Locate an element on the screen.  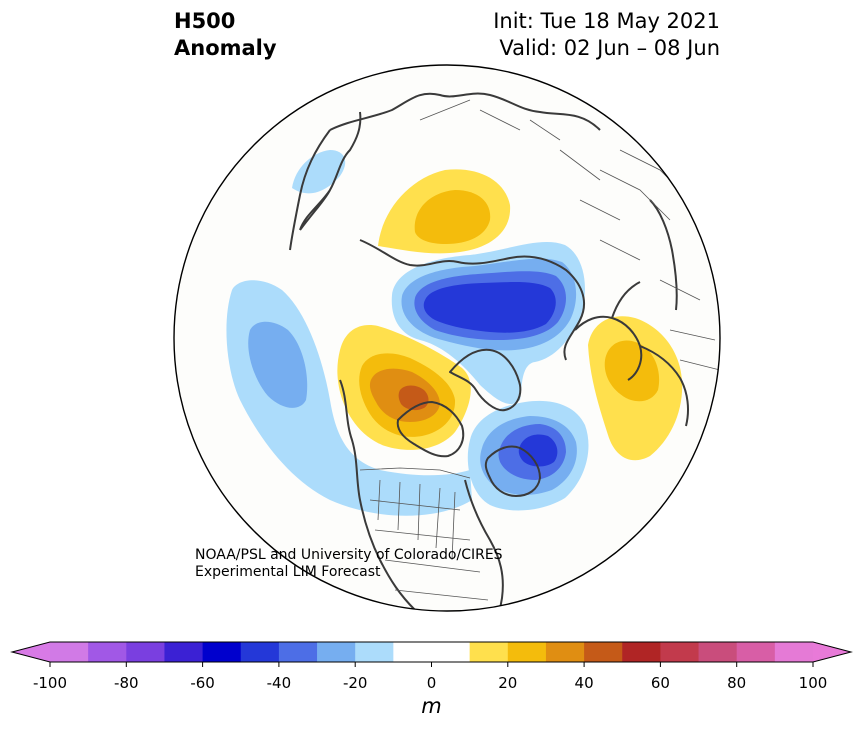
neg-anomaly-siberia-core is located at coordinates (489, 307).